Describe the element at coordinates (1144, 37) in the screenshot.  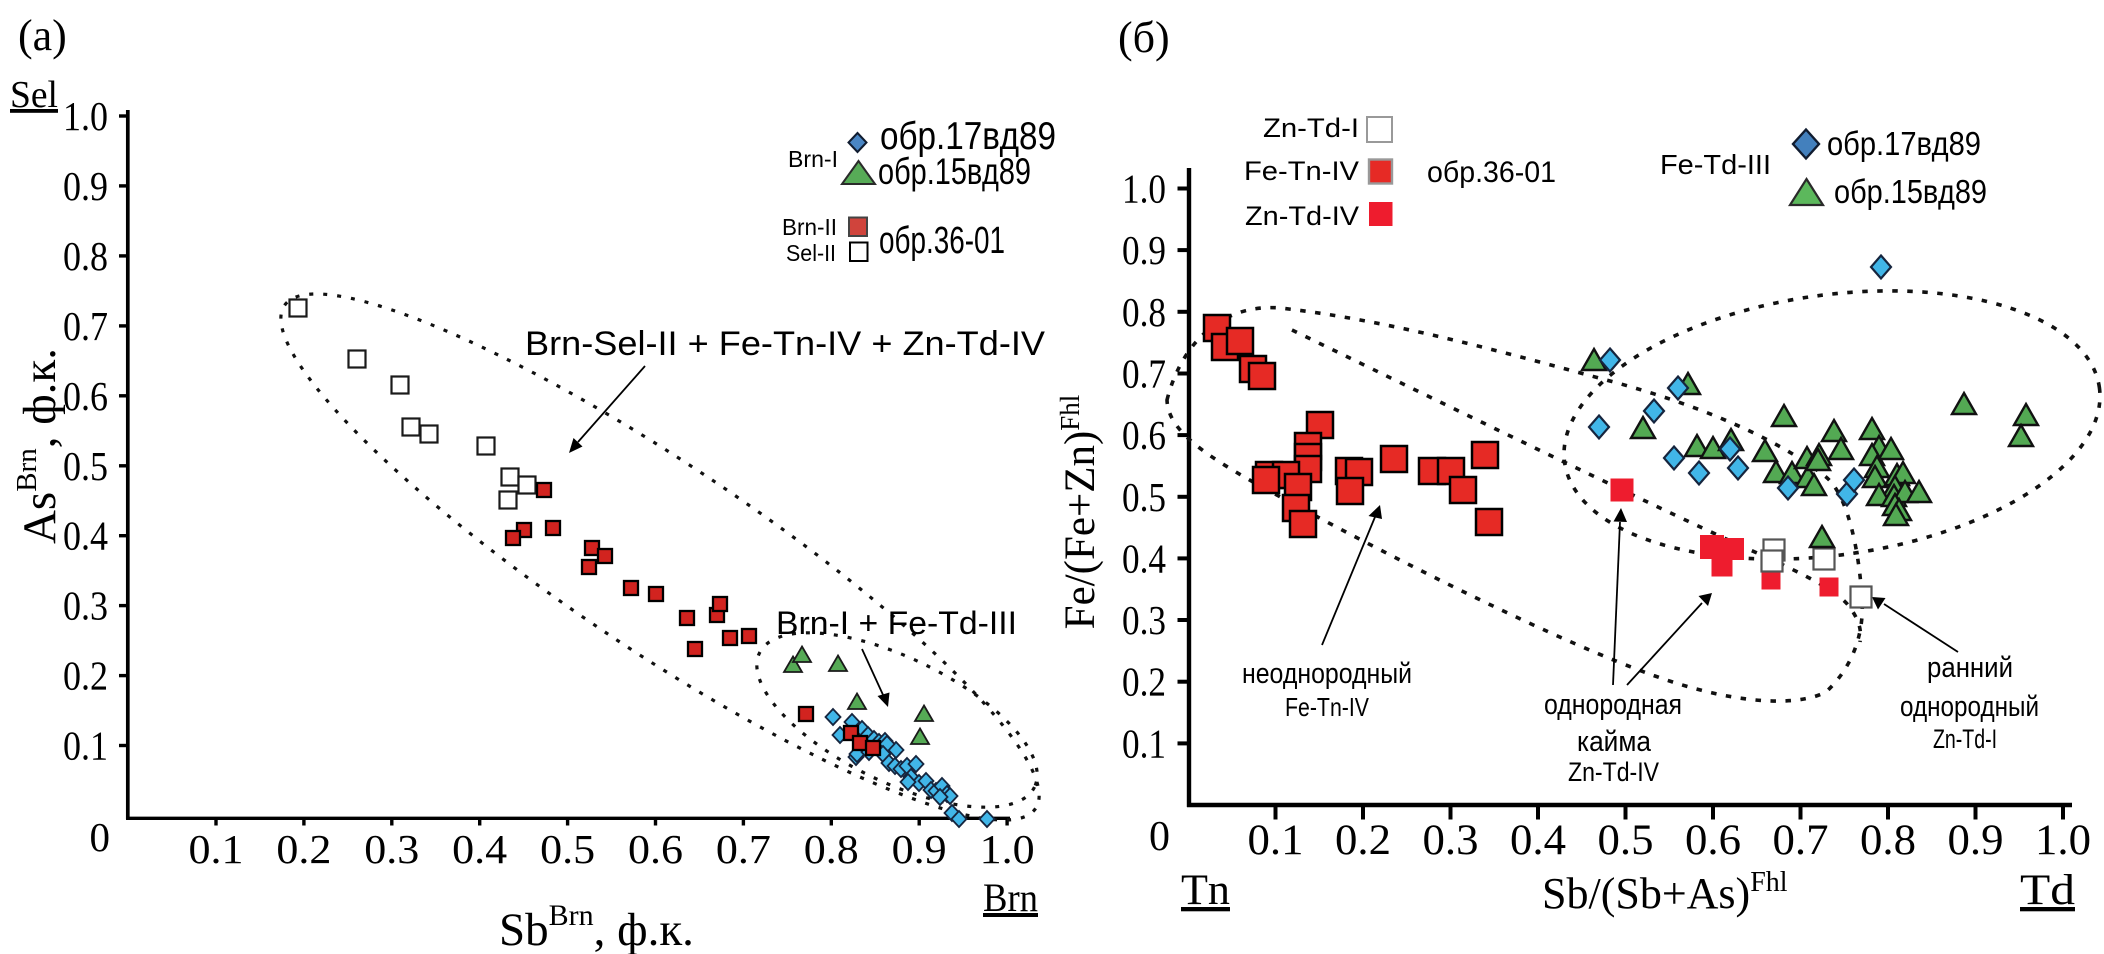
I see `svg-text: (б)` at that location.